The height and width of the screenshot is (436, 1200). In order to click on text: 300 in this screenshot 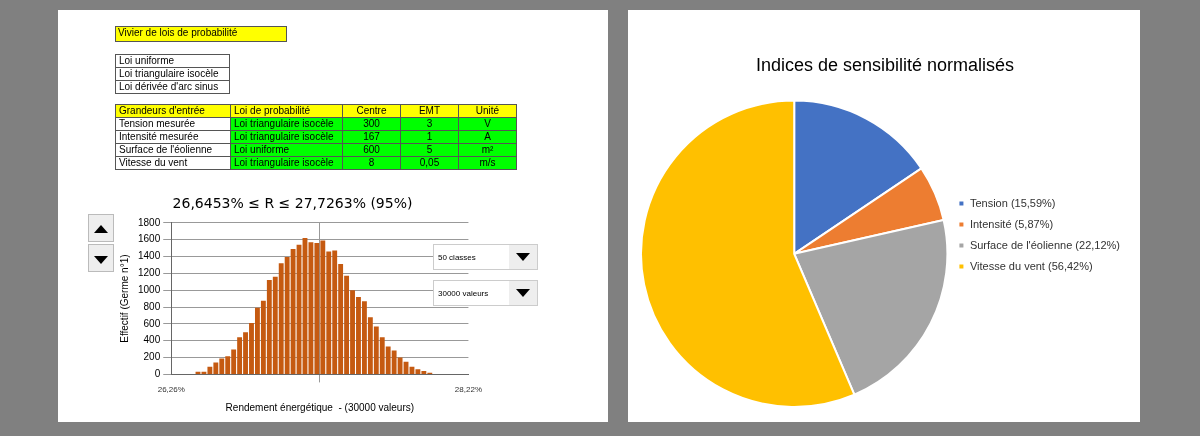, I will do `click(371, 124)`.